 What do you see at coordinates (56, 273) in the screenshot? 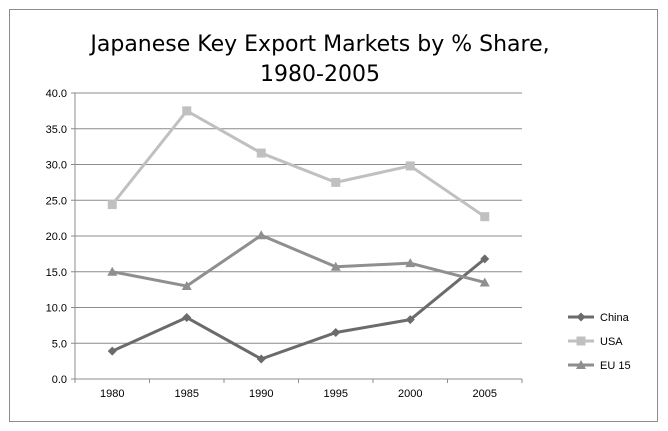
I see `y-tick-label: 15.0` at bounding box center [56, 273].